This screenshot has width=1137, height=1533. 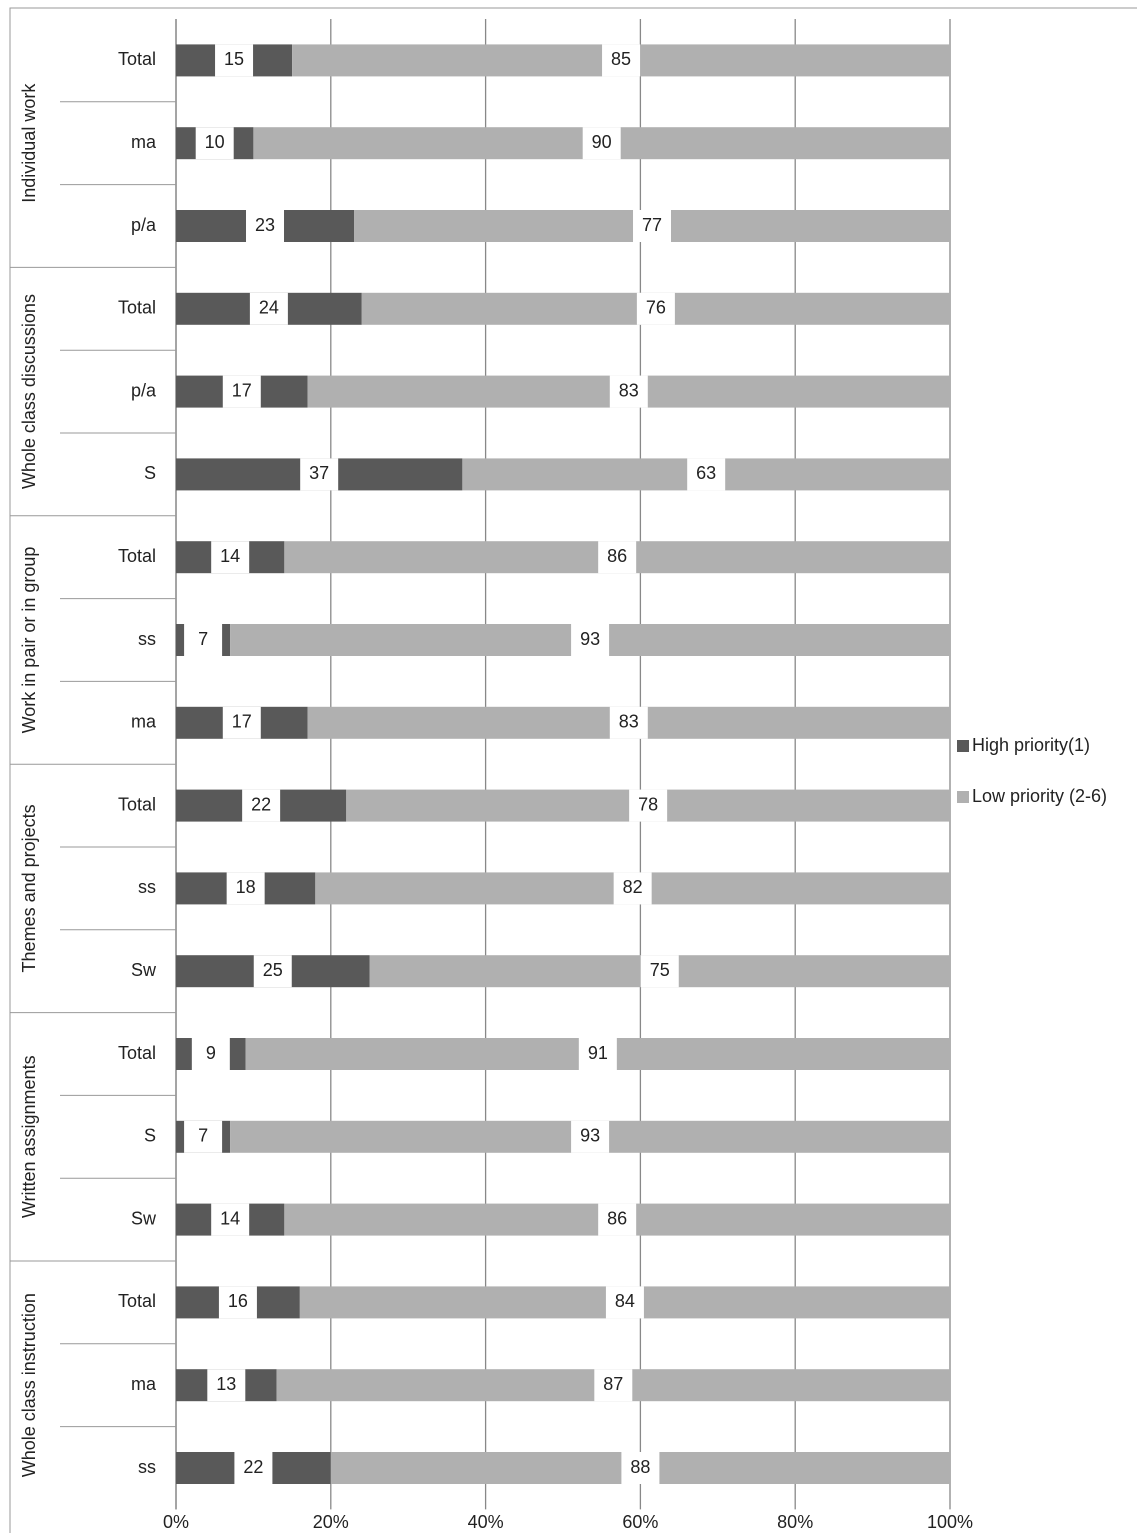 I want to click on data-label: 77, so click(x=652, y=225).